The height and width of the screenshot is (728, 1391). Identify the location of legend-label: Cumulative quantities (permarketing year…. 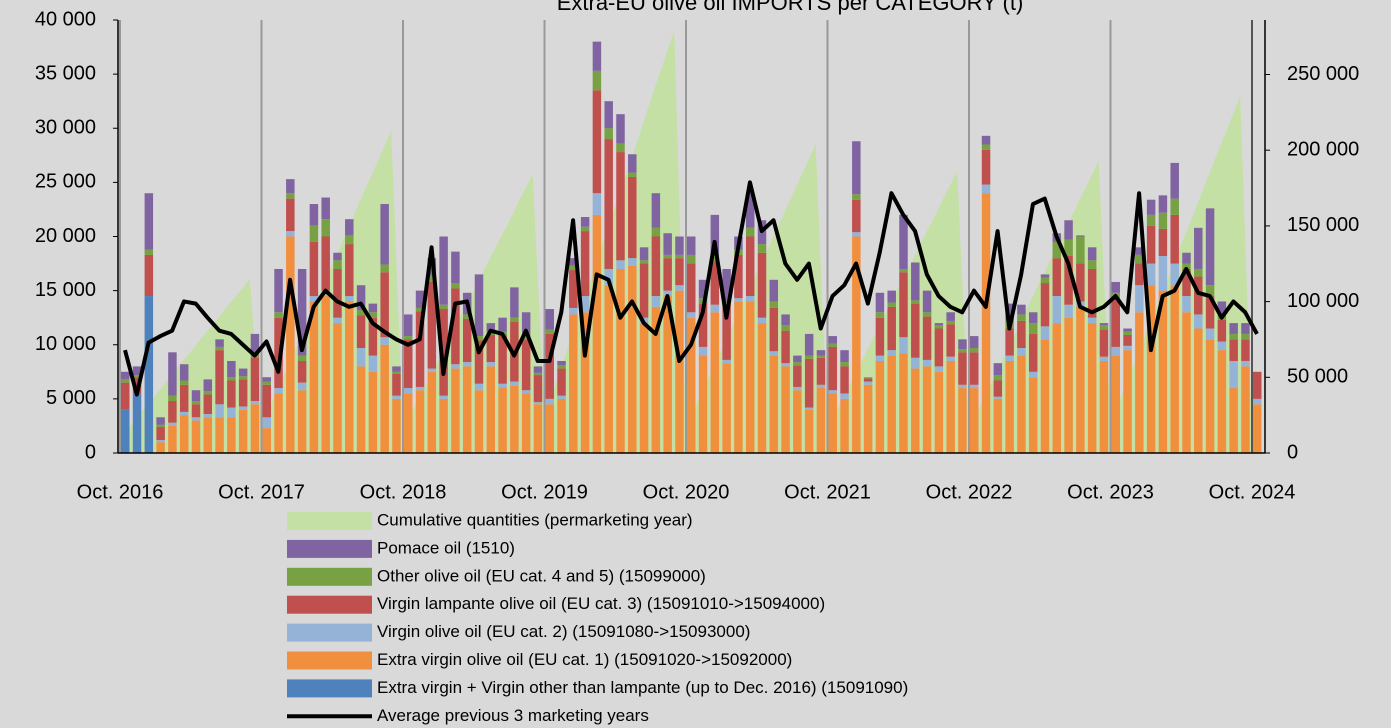
(535, 519).